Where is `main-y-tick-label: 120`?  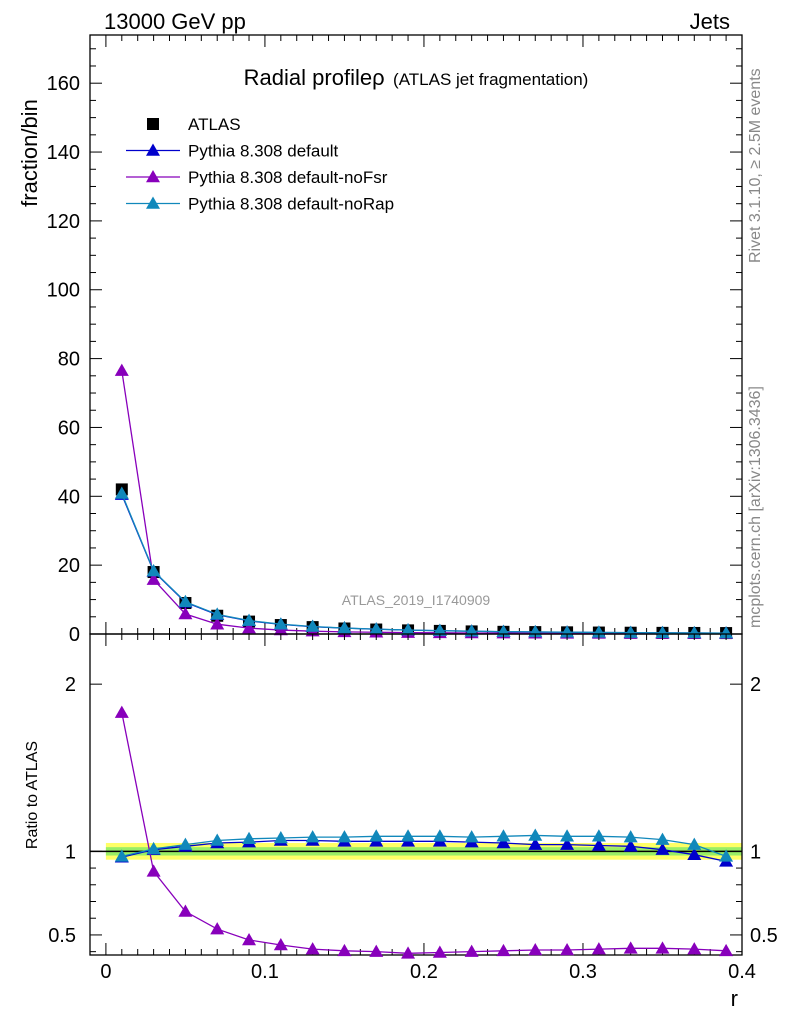
main-y-tick-label: 120 is located at coordinates (63, 222).